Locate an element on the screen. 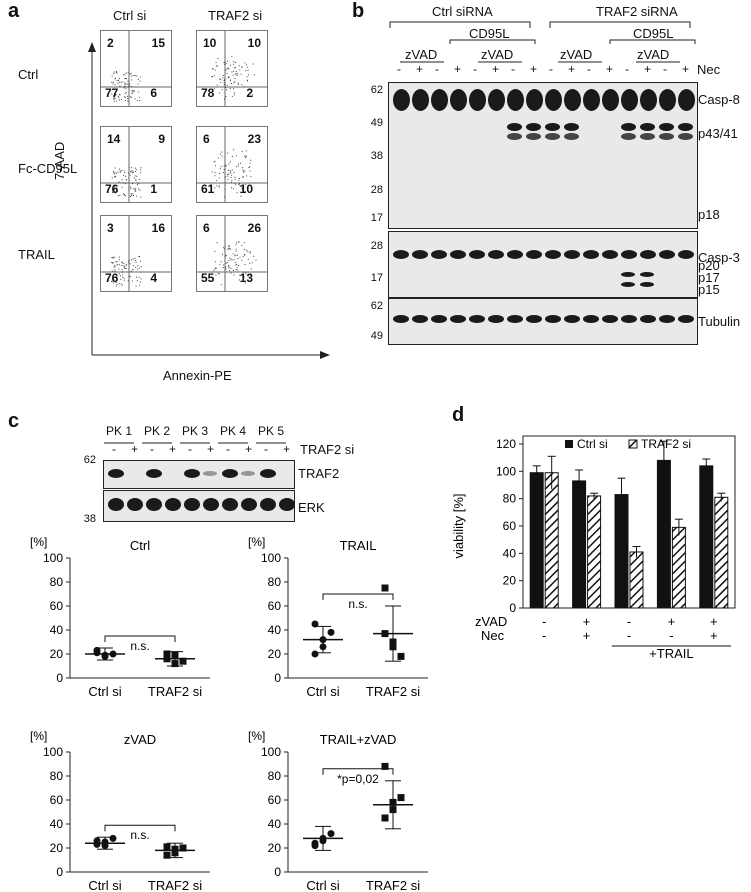 Image resolution: width=751 pixels, height=892 pixels. plot-frame is located at coordinates (629, 522).